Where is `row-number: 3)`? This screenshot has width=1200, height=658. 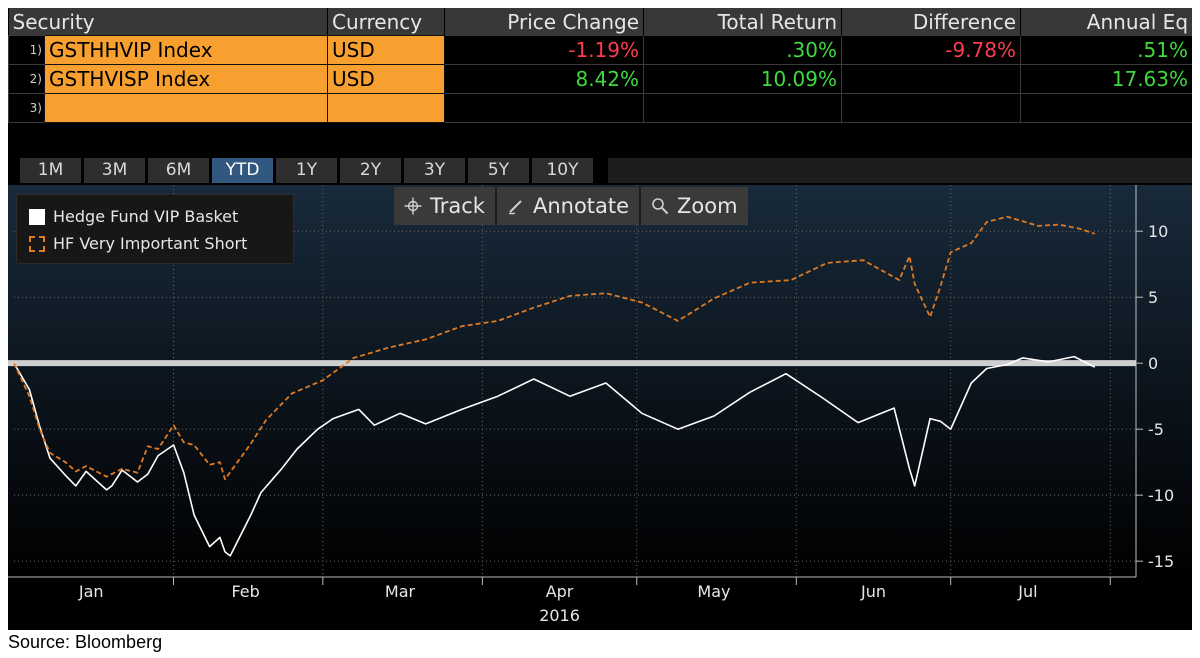
row-number: 3) is located at coordinates (26, 108).